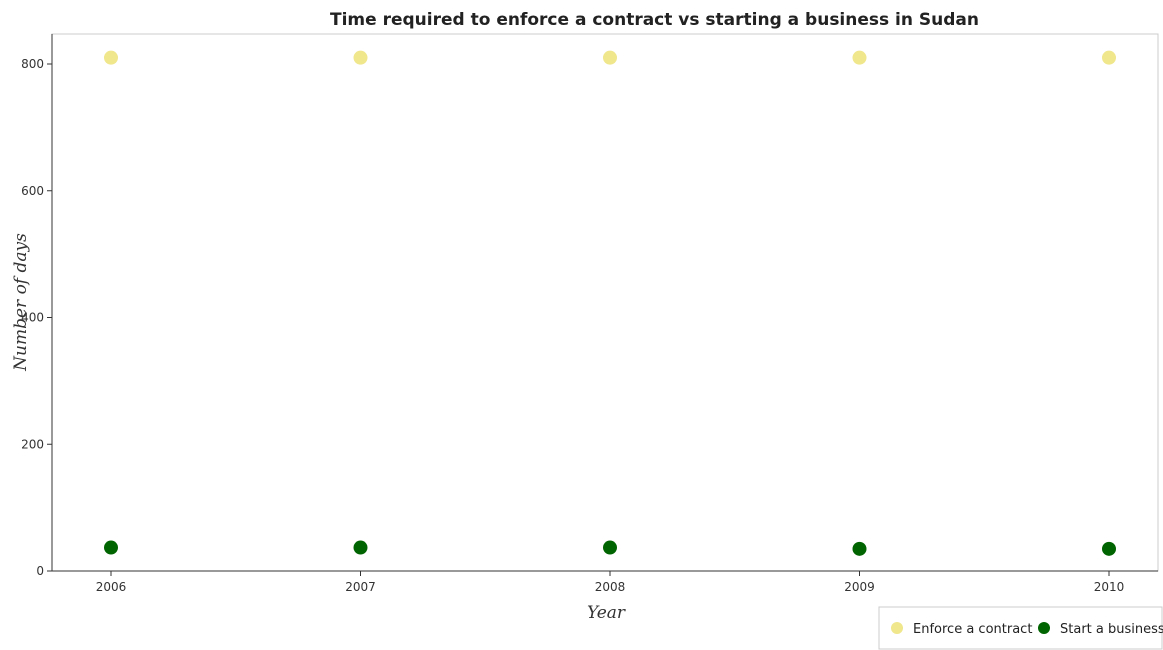 Image resolution: width=1163 pixels, height=650 pixels. Describe the element at coordinates (897, 628) in the screenshot. I see `legend-marker-enforce` at that location.